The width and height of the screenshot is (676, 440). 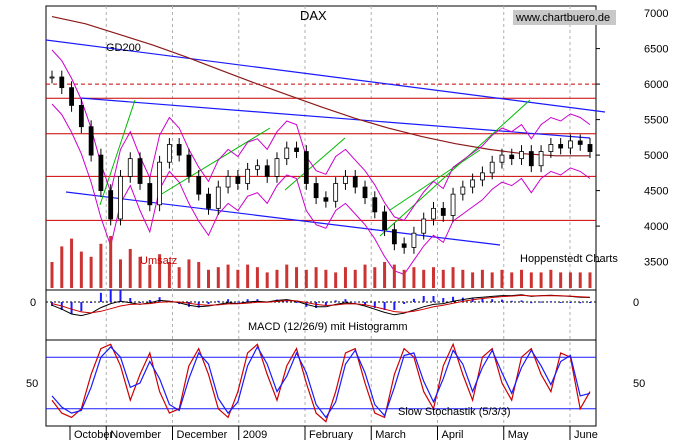 What do you see at coordinates (518, 434) in the screenshot?
I see `month-tick-label: May` at bounding box center [518, 434].